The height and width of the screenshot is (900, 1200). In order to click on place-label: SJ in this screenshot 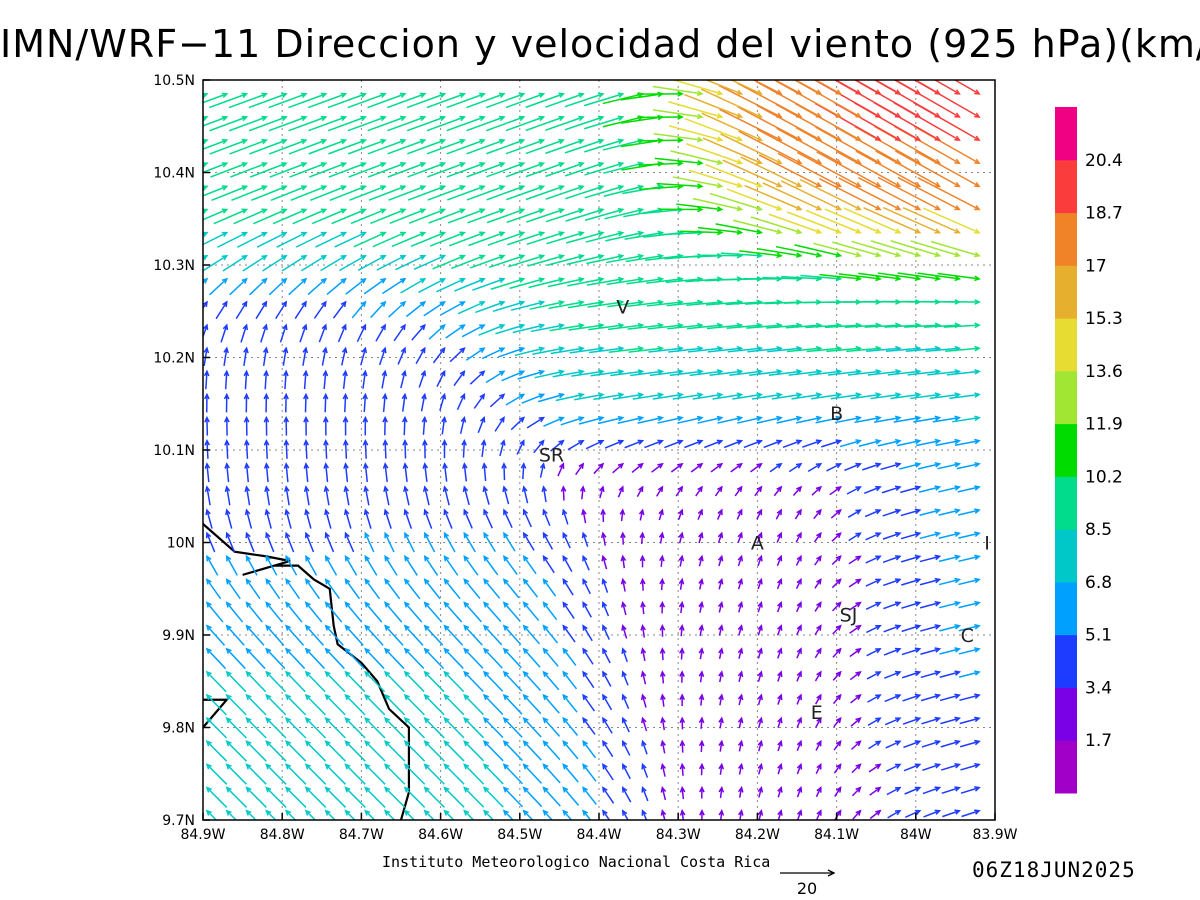, I will do `click(849, 616)`.